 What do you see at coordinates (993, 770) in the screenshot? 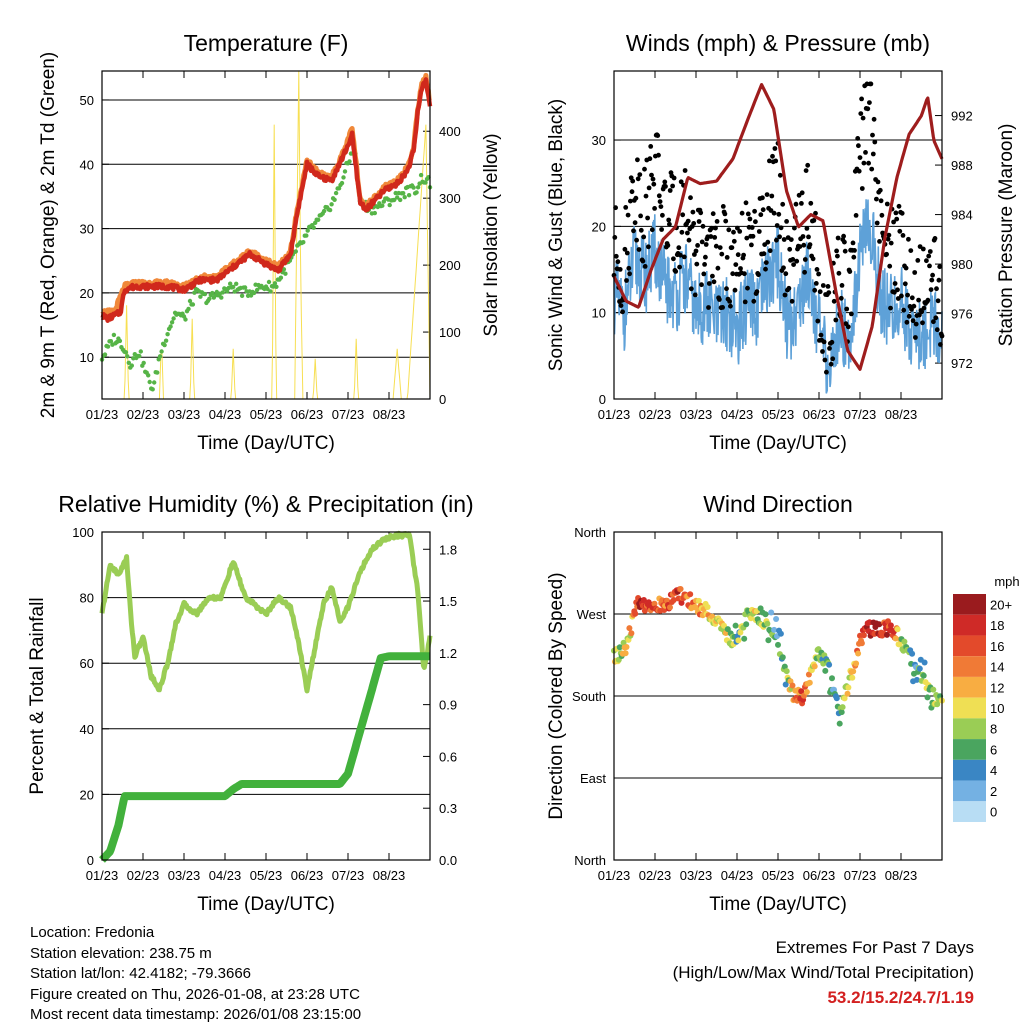
I see `colorbar-label: 4` at bounding box center [993, 770].